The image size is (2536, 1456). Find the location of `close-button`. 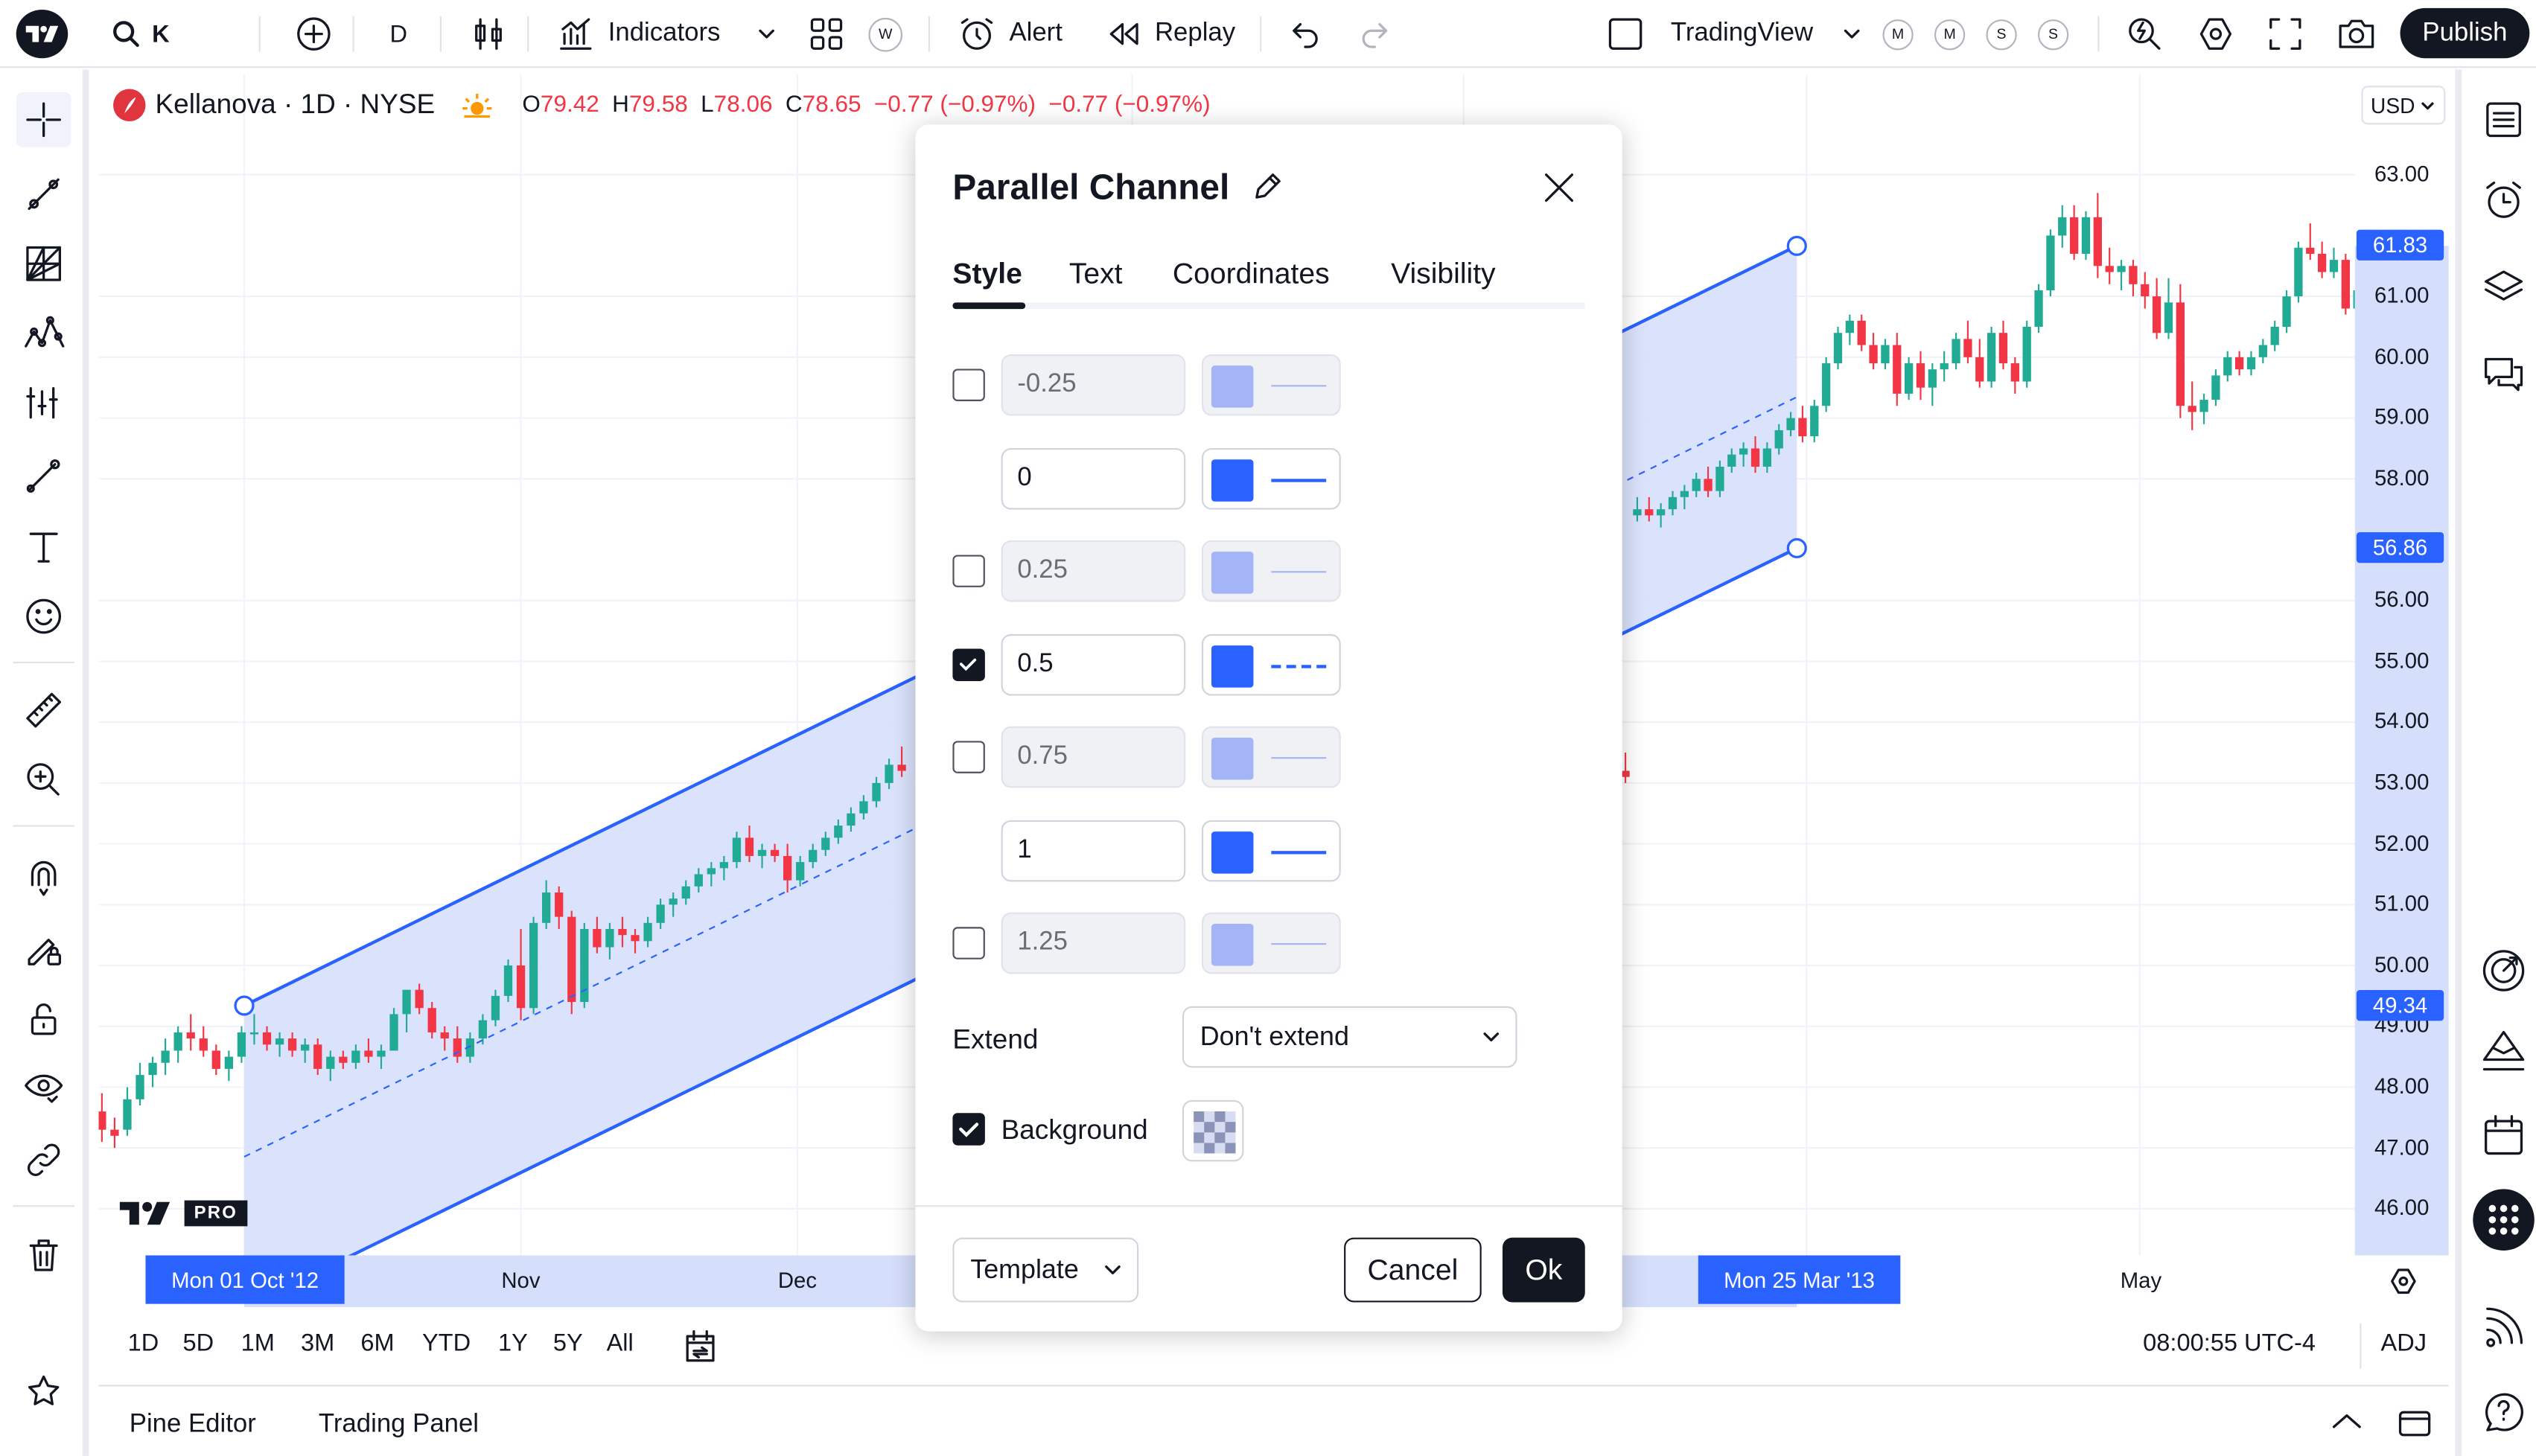

close-button is located at coordinates (1559, 187).